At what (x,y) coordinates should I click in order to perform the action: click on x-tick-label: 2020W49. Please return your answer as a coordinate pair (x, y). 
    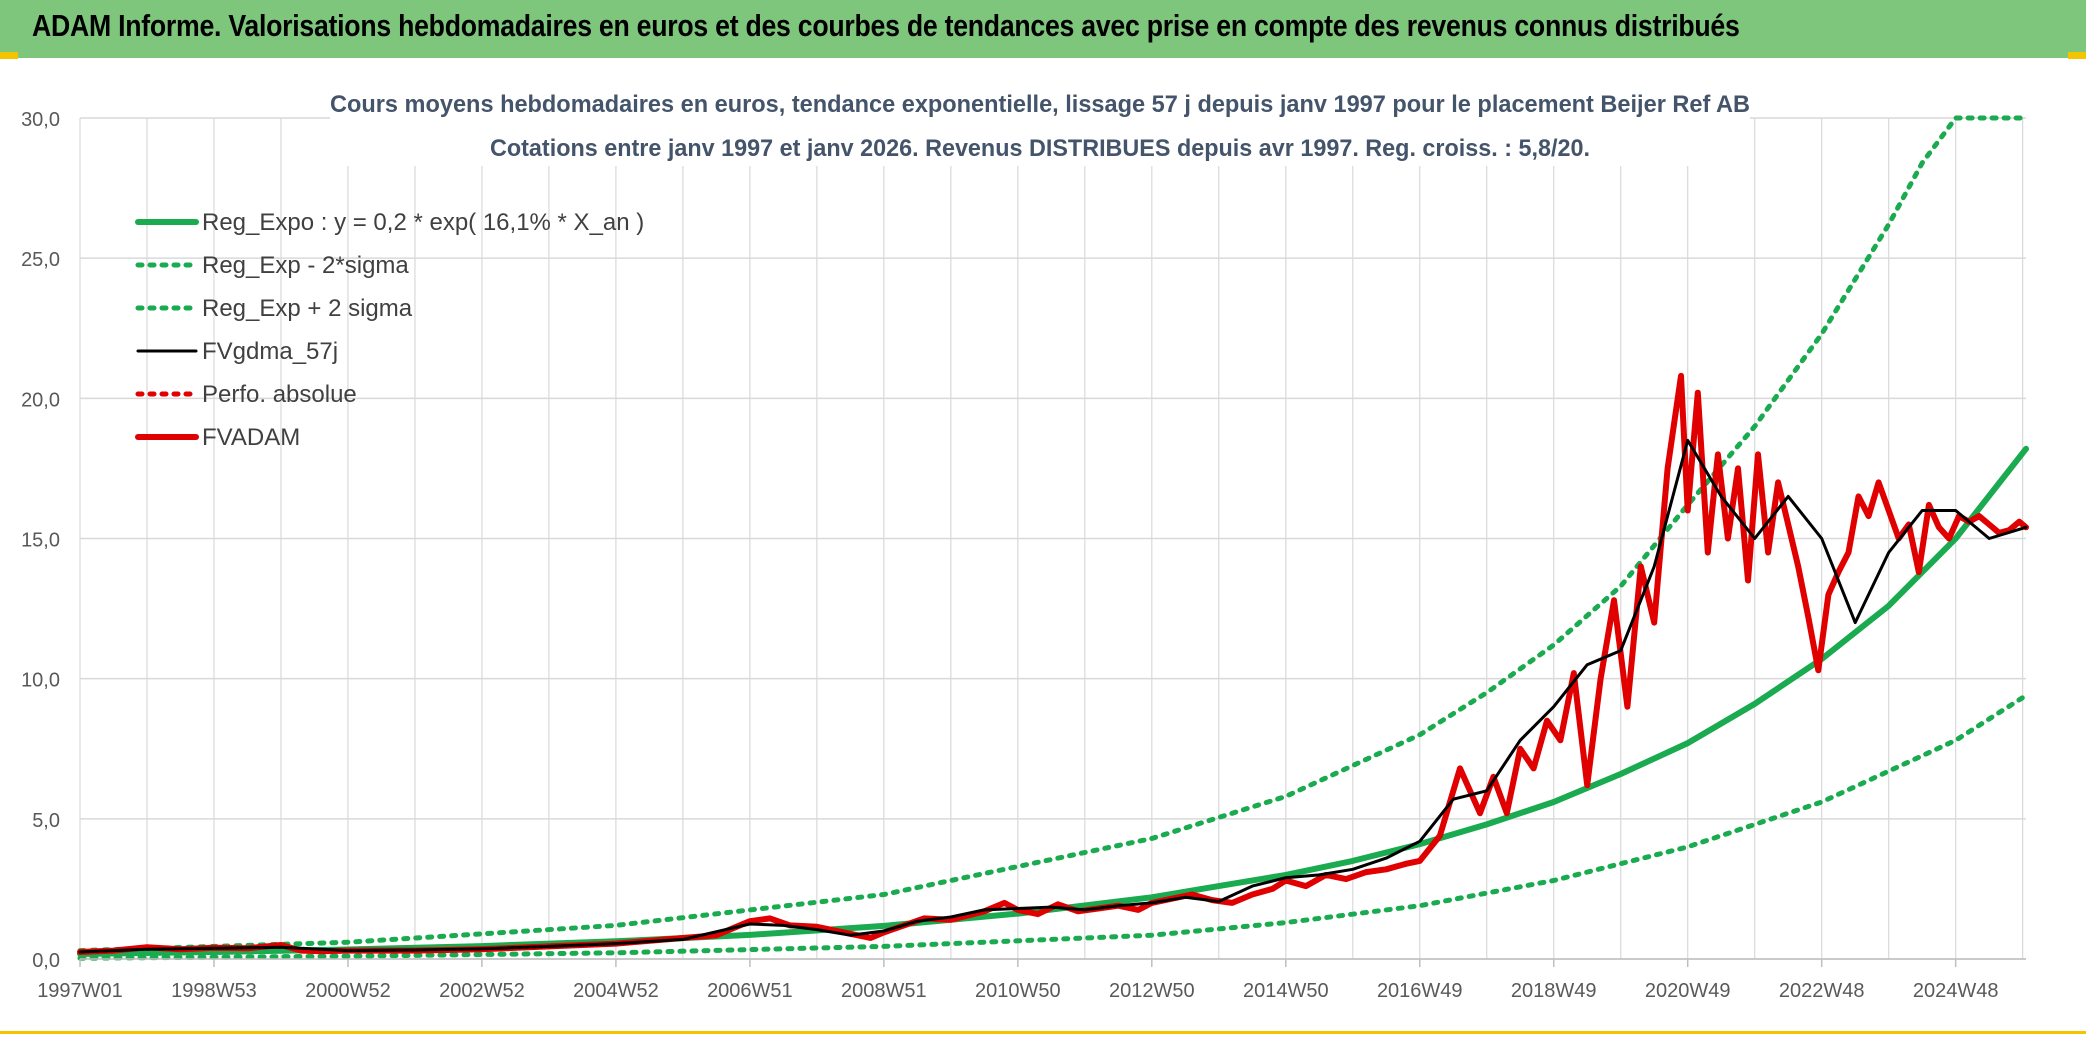
    Looking at the image, I should click on (1688, 991).